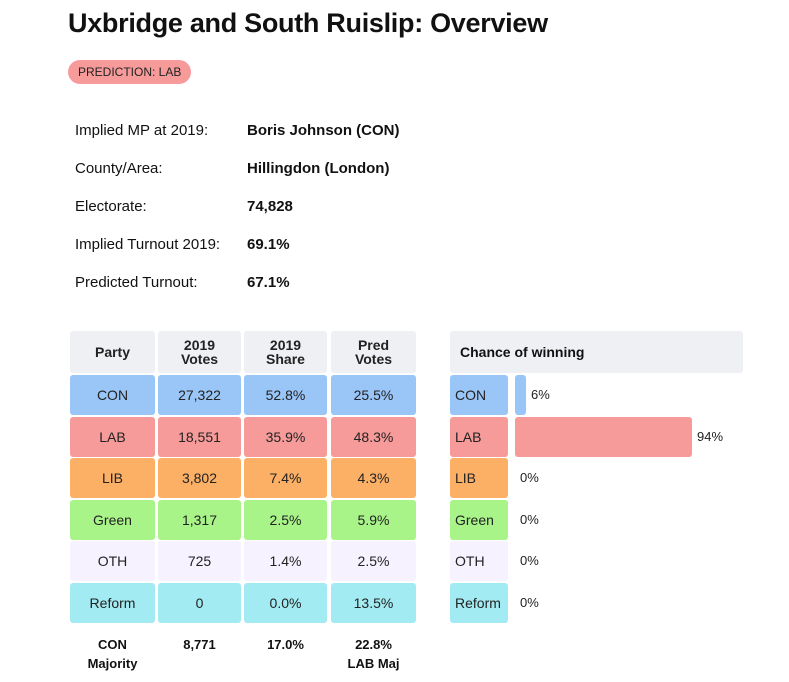 The image size is (789, 682). What do you see at coordinates (268, 282) in the screenshot?
I see `info-value: 67.1%` at bounding box center [268, 282].